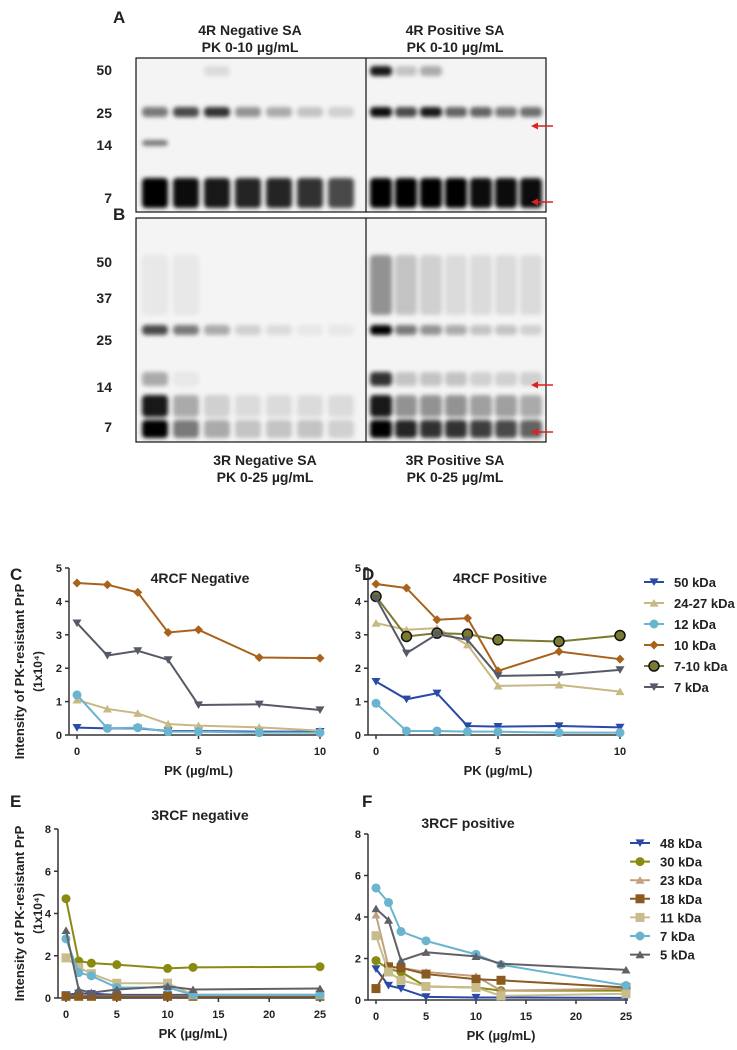 Image resolution: width=737 pixels, height=1050 pixels. Describe the element at coordinates (198, 666) in the screenshot. I see `series-7-kda` at that location.